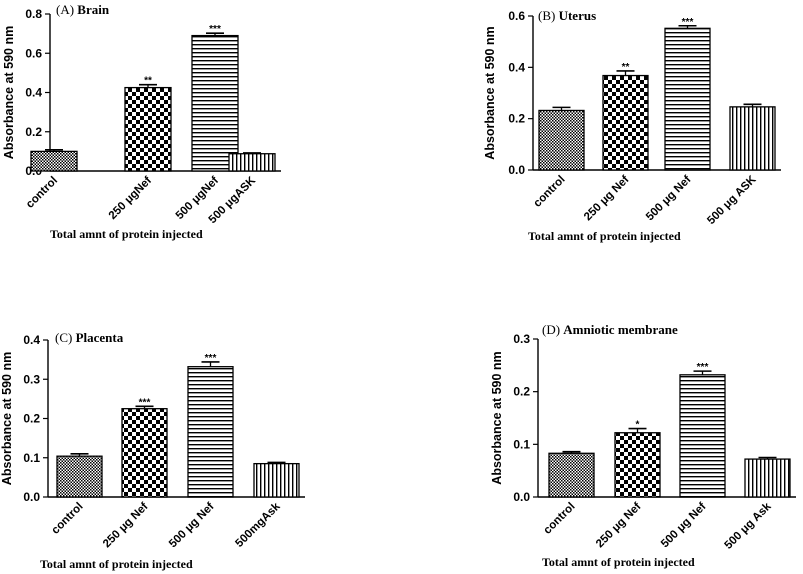 The height and width of the screenshot is (574, 803). What do you see at coordinates (638, 425) in the screenshot?
I see `significance-label: *` at bounding box center [638, 425].